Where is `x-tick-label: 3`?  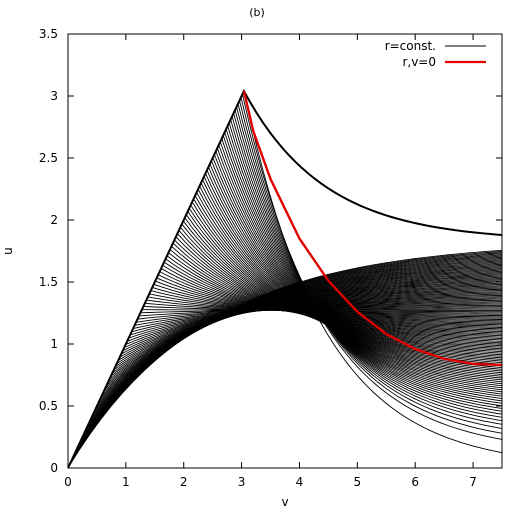
x-tick-label: 3 is located at coordinates (242, 482).